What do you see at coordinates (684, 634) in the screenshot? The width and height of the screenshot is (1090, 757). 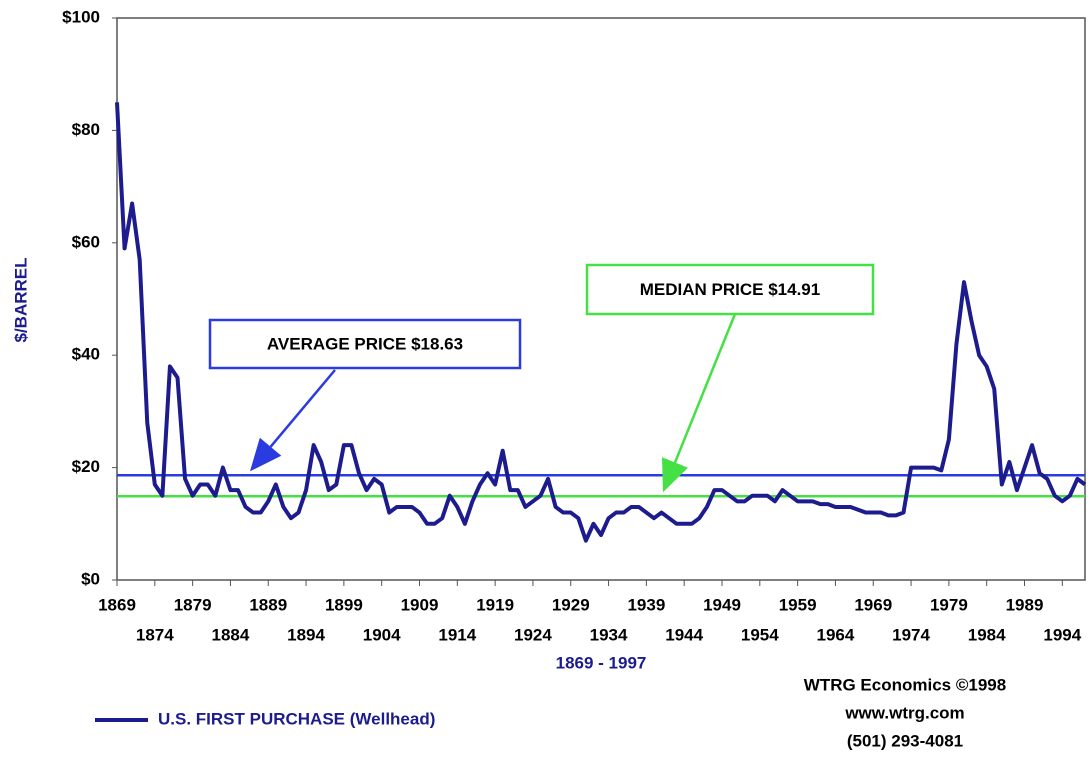 I see `x-tick-label: 1944` at bounding box center [684, 634].